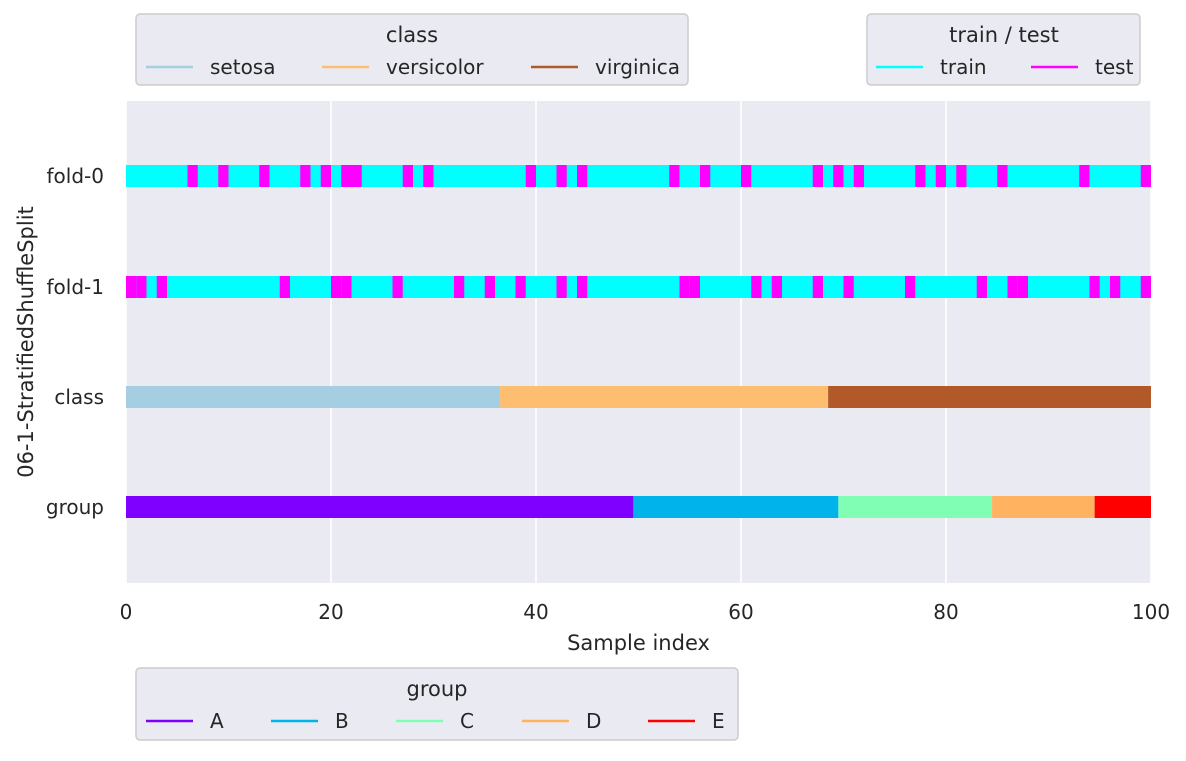  What do you see at coordinates (313, 397) in the screenshot?
I see `class-segment-setosa` at bounding box center [313, 397].